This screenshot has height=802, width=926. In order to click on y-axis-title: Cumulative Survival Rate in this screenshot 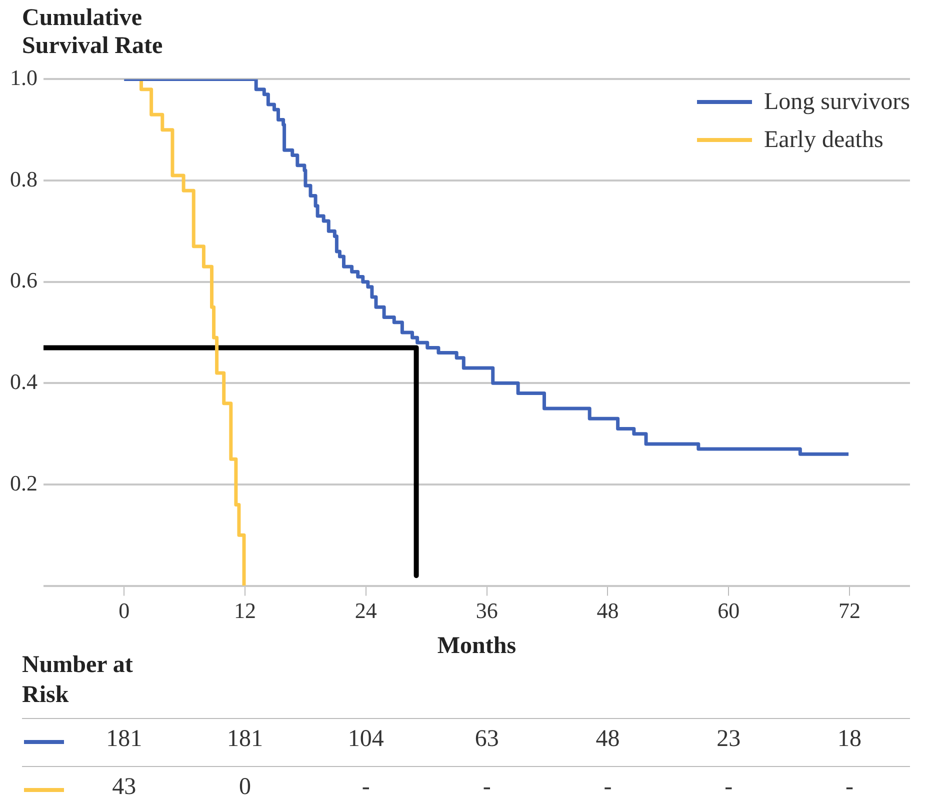, I will do `click(93, 32)`.